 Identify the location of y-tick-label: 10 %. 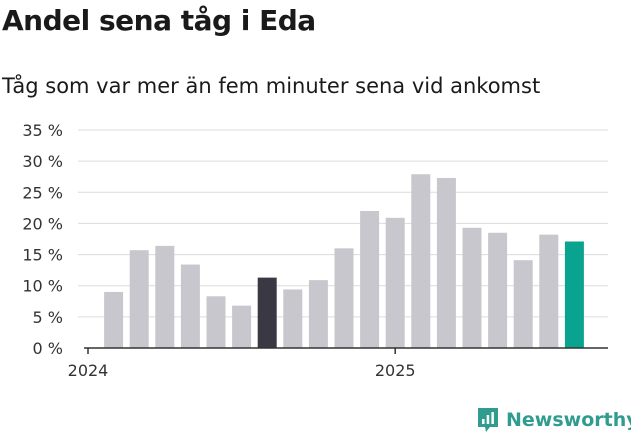
(42, 286).